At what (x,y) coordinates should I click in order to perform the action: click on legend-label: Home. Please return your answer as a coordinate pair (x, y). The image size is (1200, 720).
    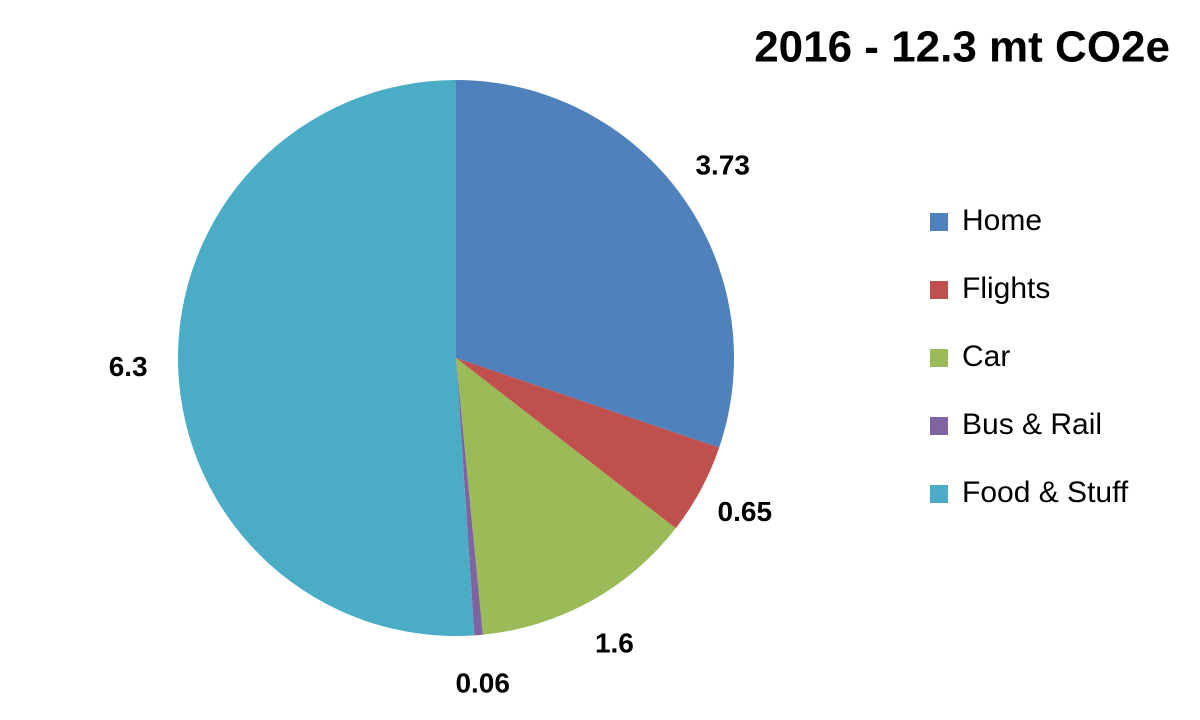
    Looking at the image, I should click on (1002, 220).